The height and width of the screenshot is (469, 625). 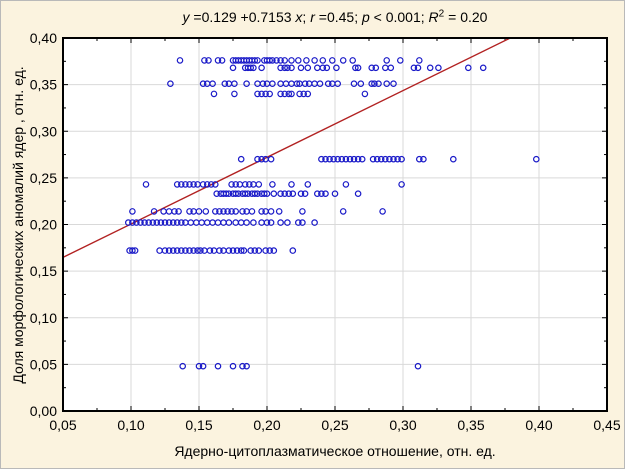 I want to click on chart-title-segment: R, so click(x=433, y=17).